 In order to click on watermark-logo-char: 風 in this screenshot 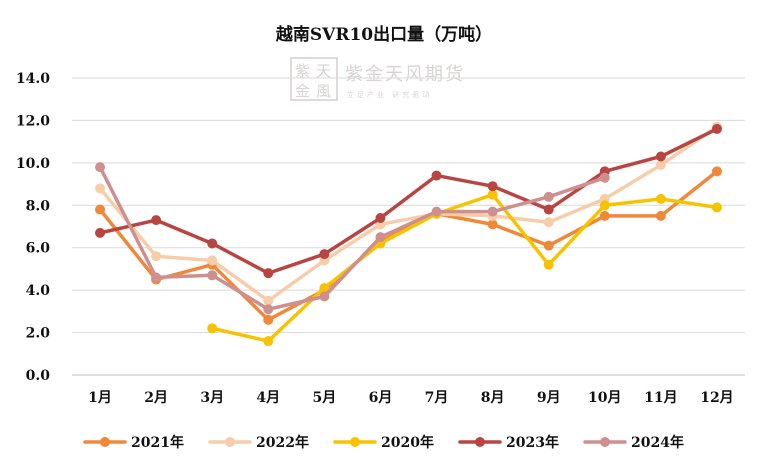, I will do `click(324, 91)`.